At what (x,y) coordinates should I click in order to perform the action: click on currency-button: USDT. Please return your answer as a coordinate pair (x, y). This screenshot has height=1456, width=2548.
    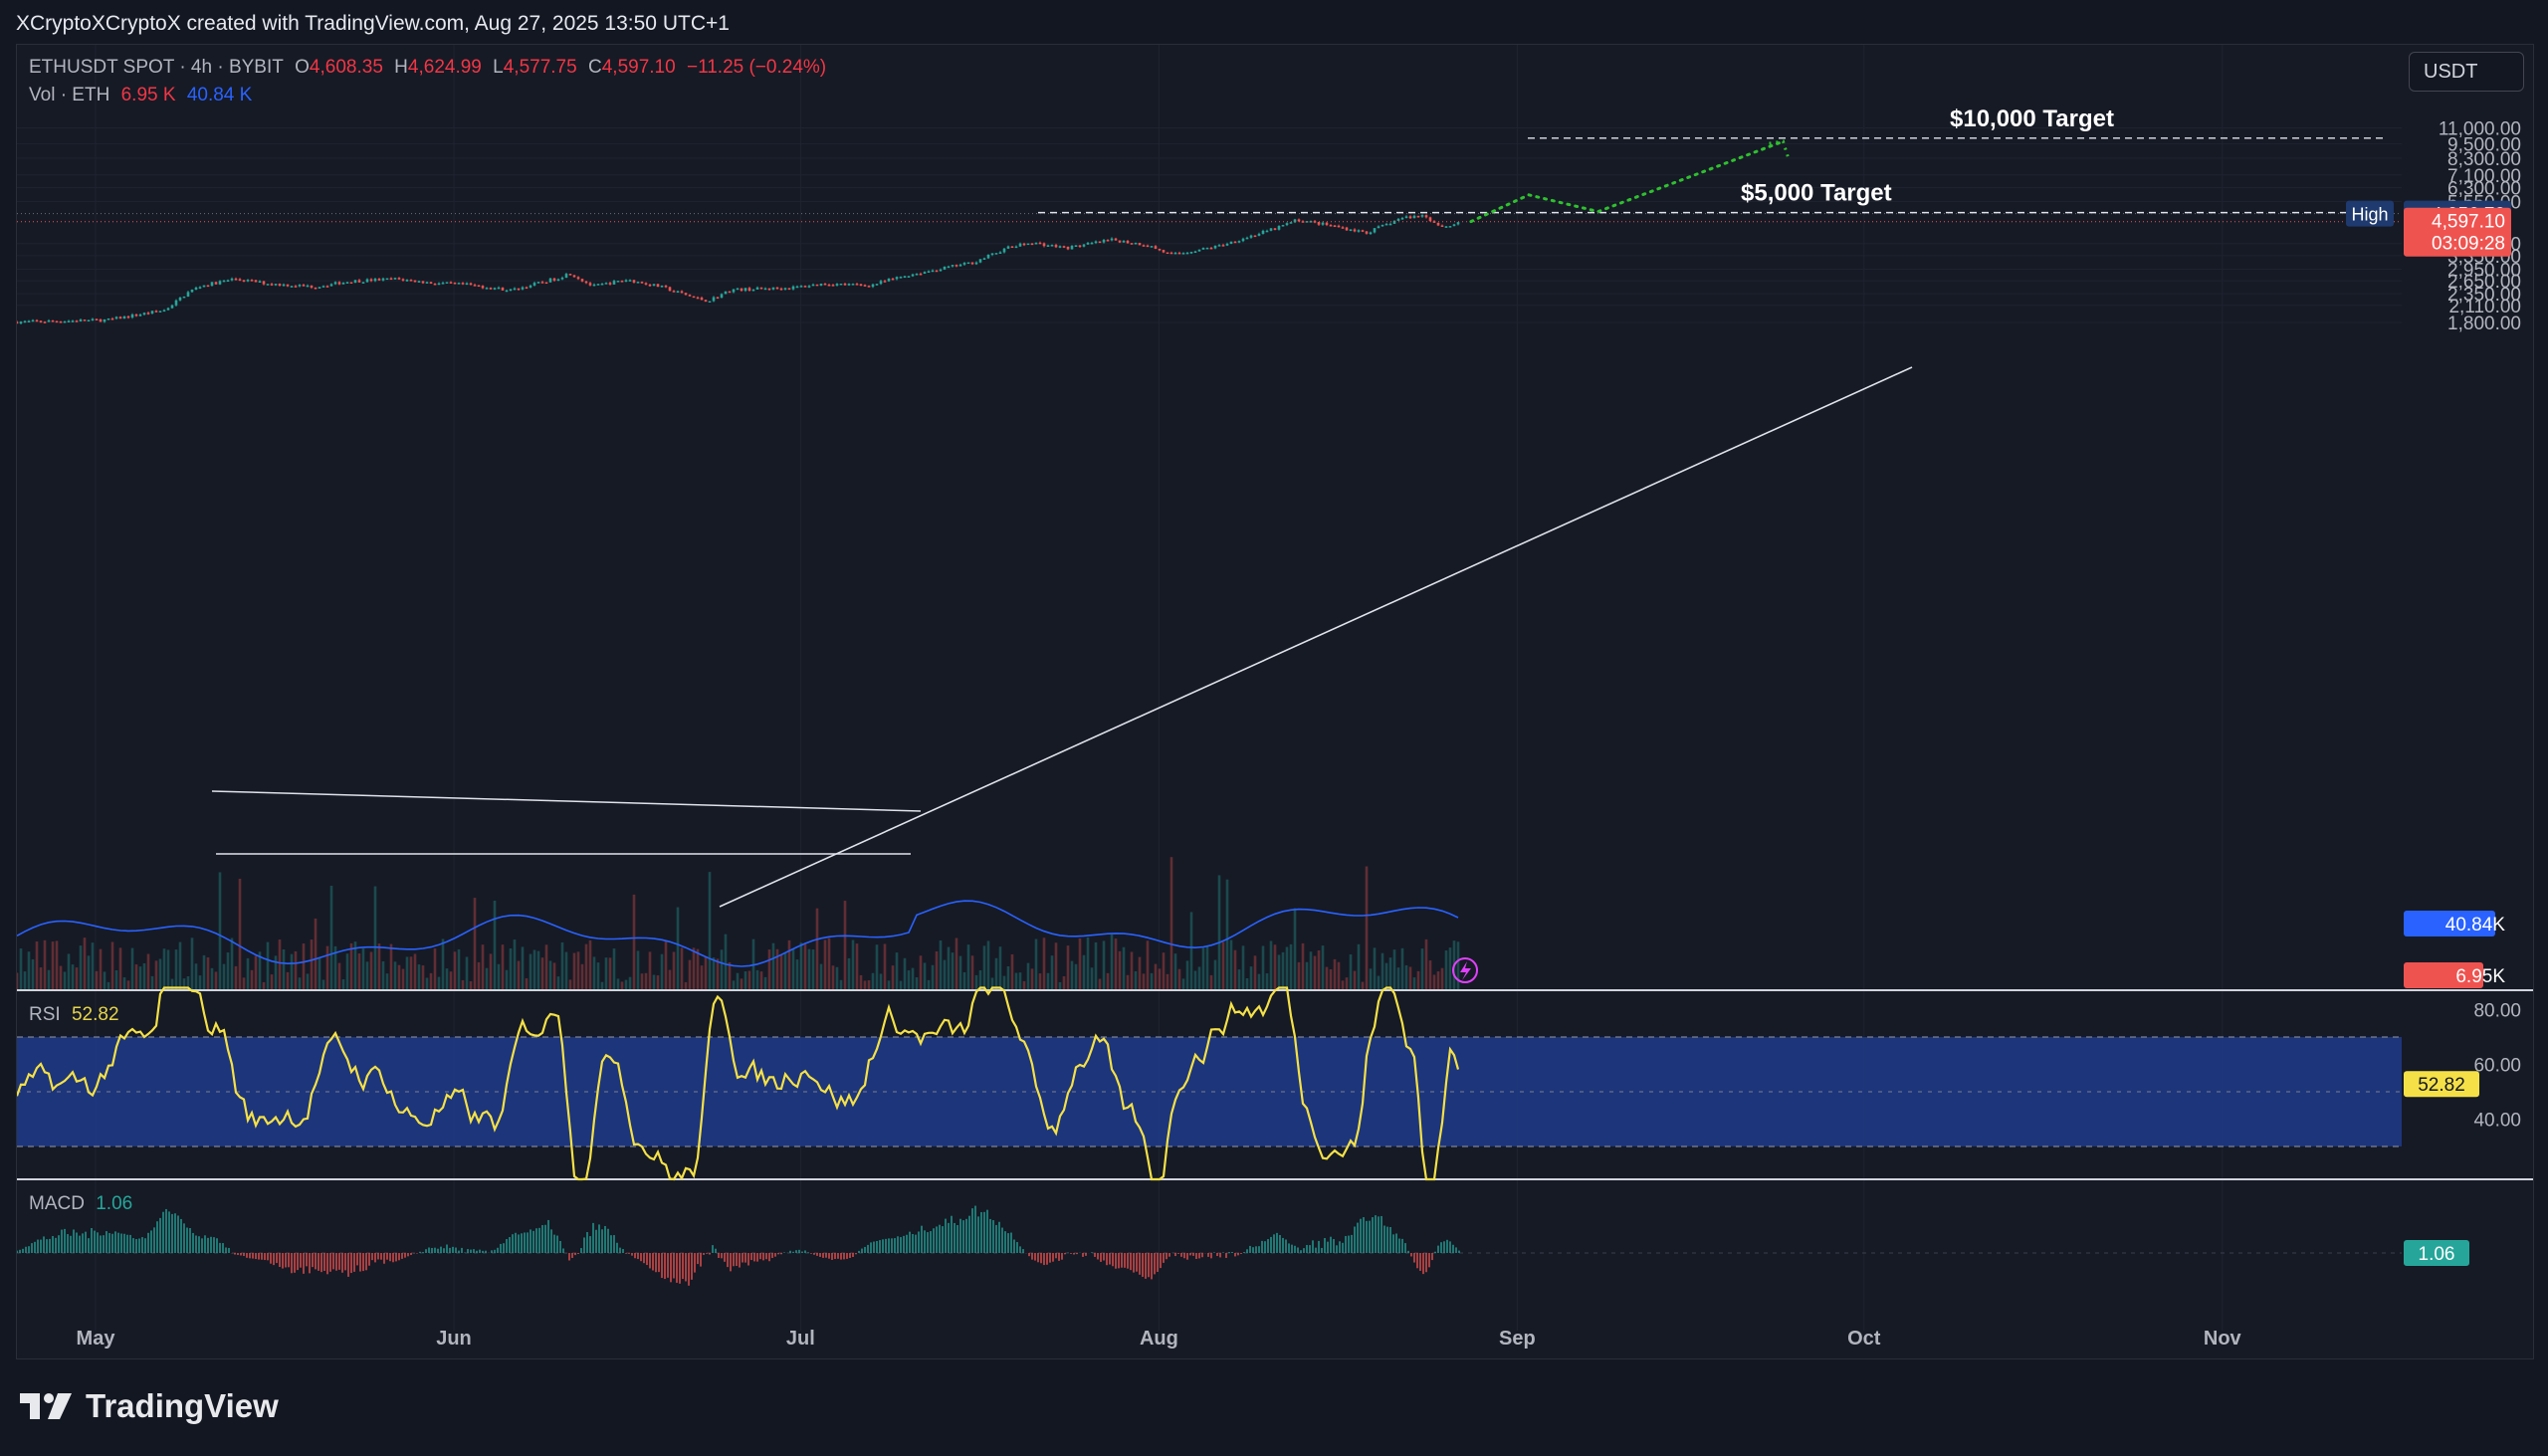
    Looking at the image, I should click on (2466, 72).